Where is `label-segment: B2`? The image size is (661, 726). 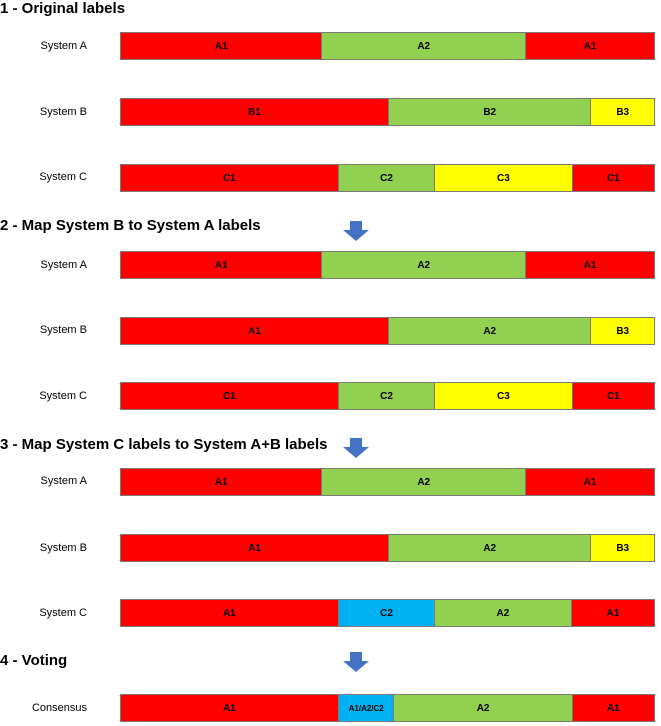 label-segment: B2 is located at coordinates (489, 112).